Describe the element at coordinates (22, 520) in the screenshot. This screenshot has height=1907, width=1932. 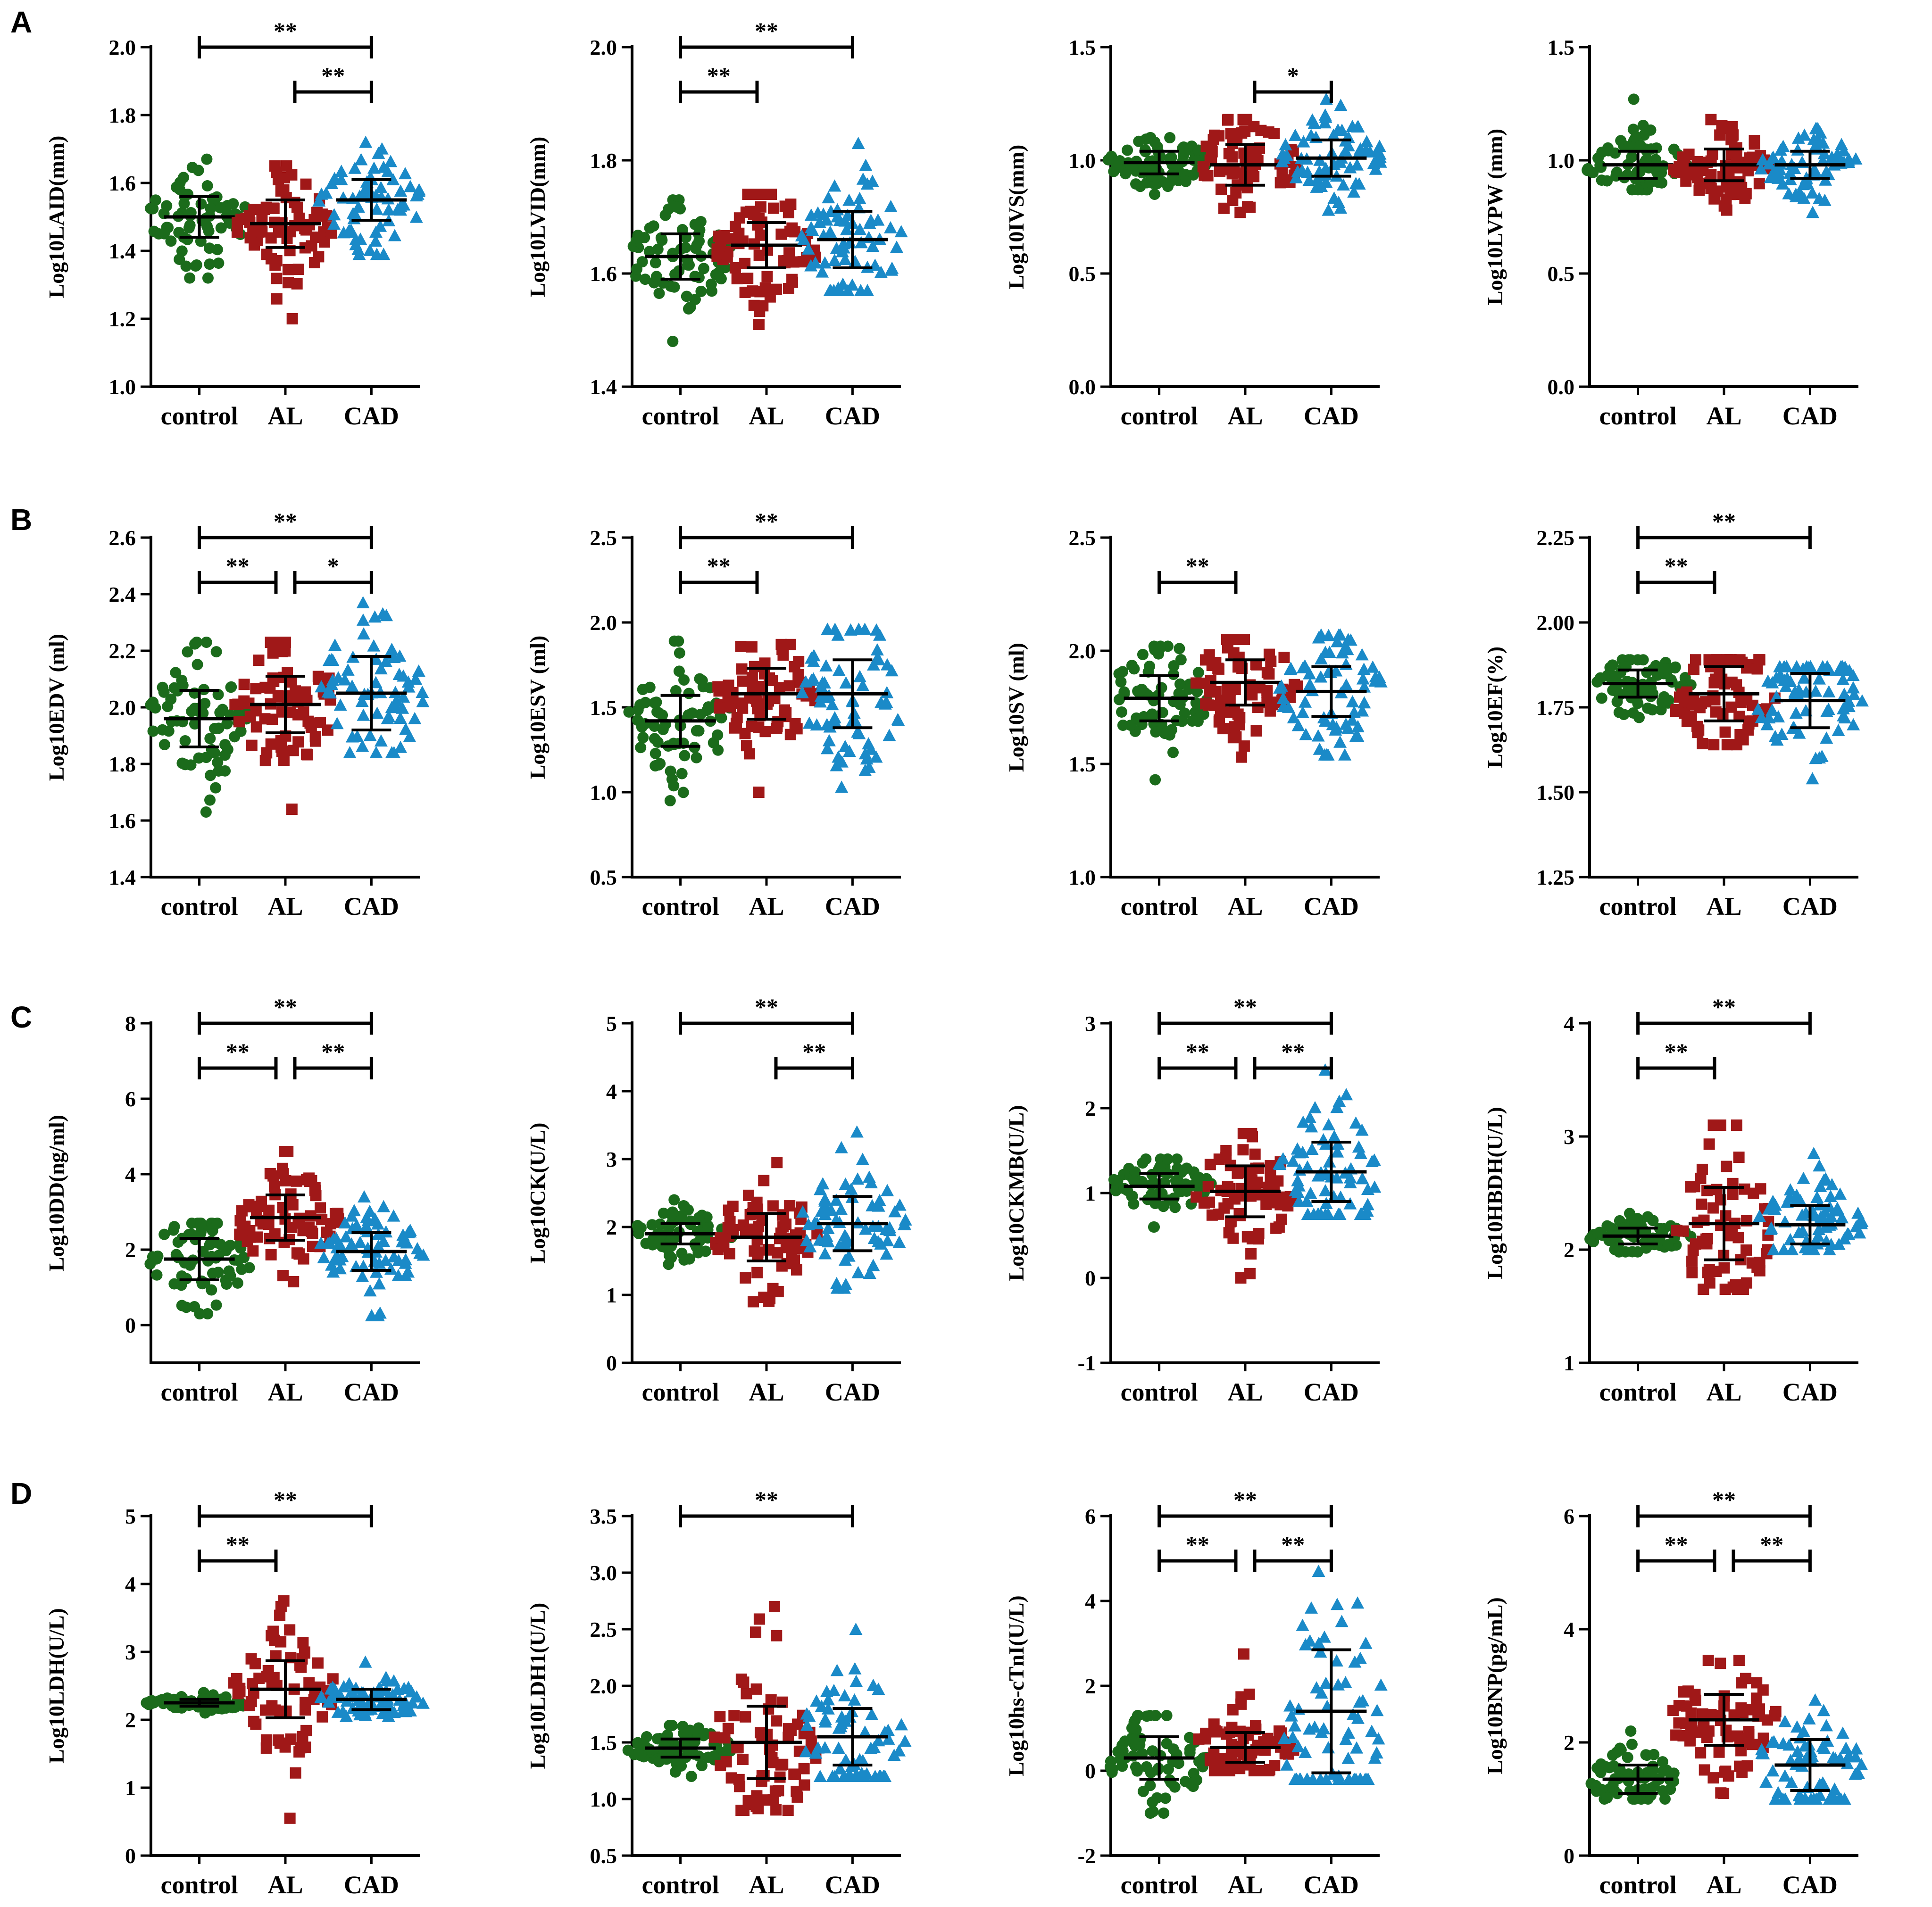
I see `panel-letter-b: B` at that location.